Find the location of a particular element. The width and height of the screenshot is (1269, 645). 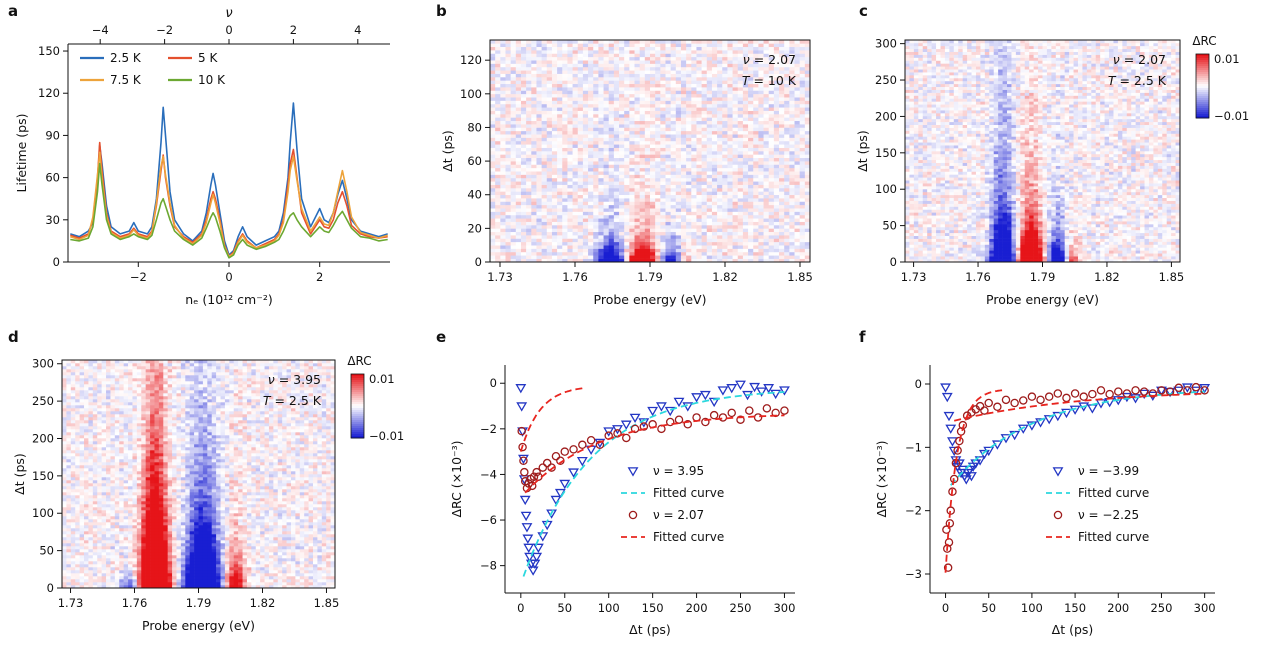

svg-text: 60 is located at coordinates (52, 178).